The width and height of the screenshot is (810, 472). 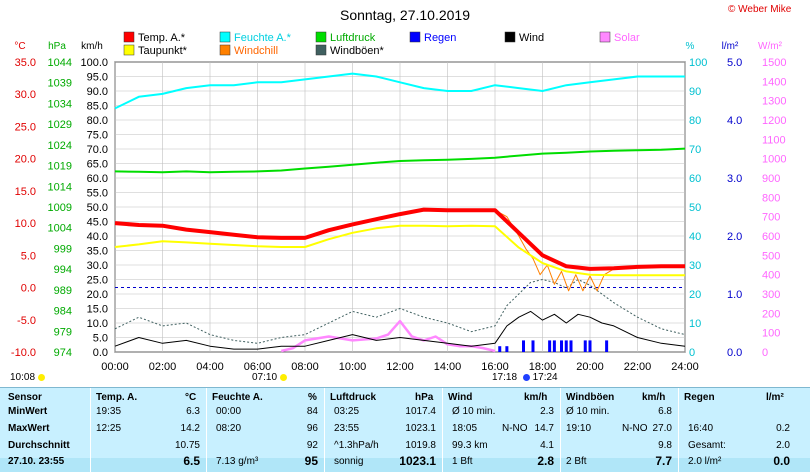 What do you see at coordinates (707, 445) in the screenshot?
I see `stat-rain-a: Gesamt:` at bounding box center [707, 445].